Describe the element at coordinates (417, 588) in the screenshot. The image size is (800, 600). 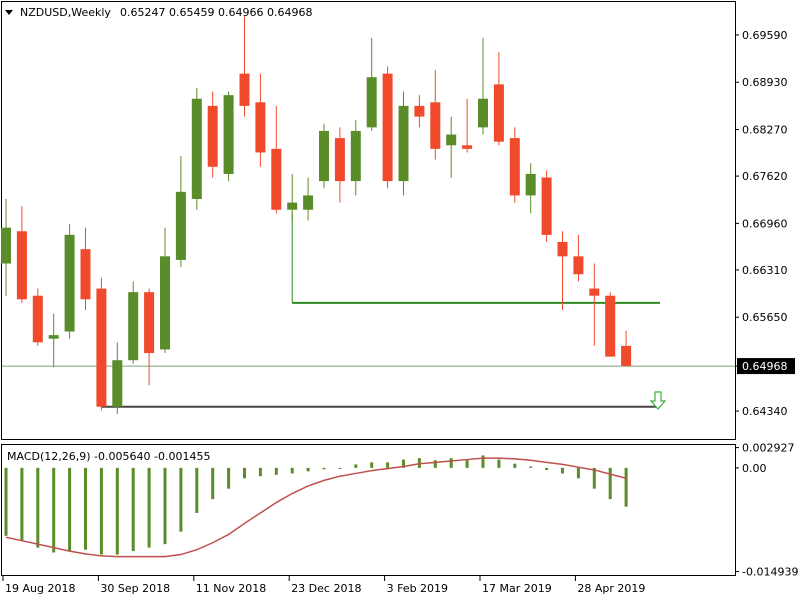
I see `date-tick-label: 3 Feb 2019` at that location.